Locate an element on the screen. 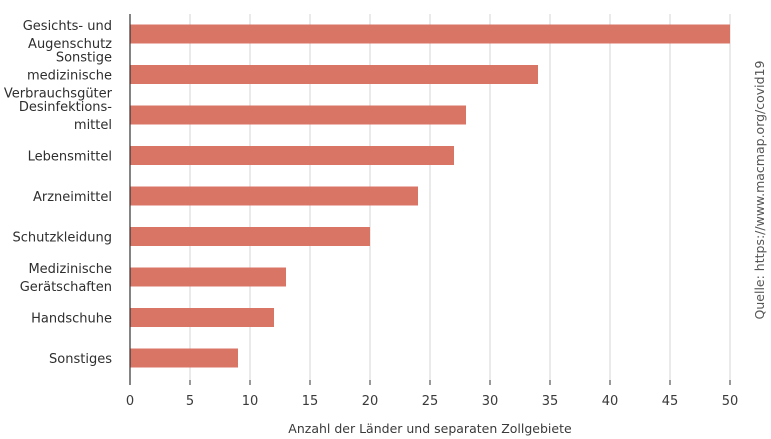  category-label-6: Medizinische Gerätschaften is located at coordinates (66, 278).